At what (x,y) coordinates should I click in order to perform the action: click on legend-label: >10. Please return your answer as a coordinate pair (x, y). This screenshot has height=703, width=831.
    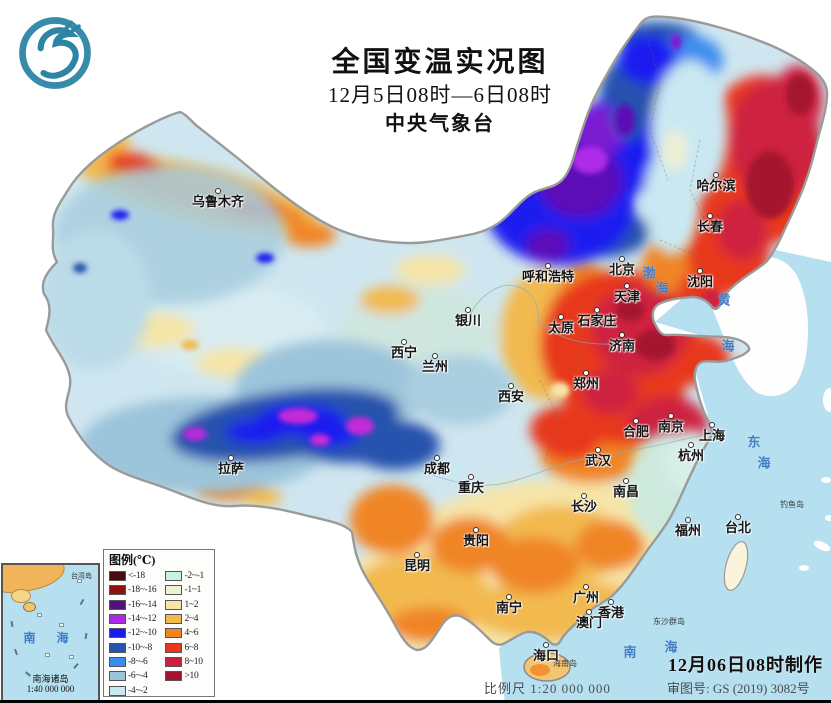
    Looking at the image, I should click on (191, 676).